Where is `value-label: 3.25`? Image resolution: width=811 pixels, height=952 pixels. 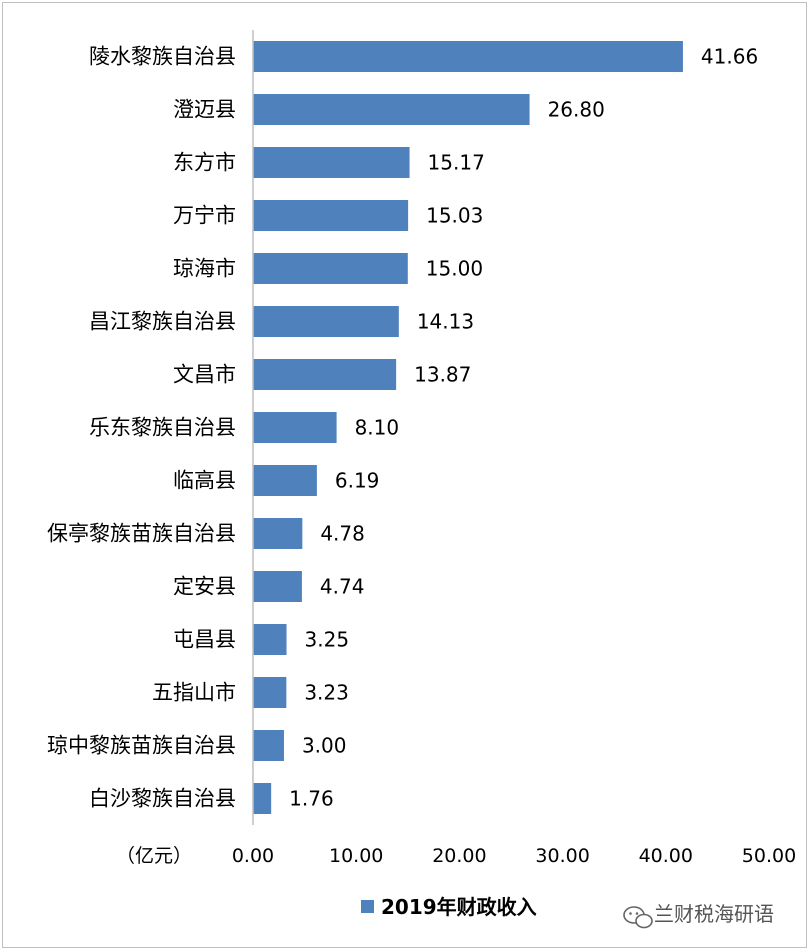 value-label: 3.25 is located at coordinates (327, 640).